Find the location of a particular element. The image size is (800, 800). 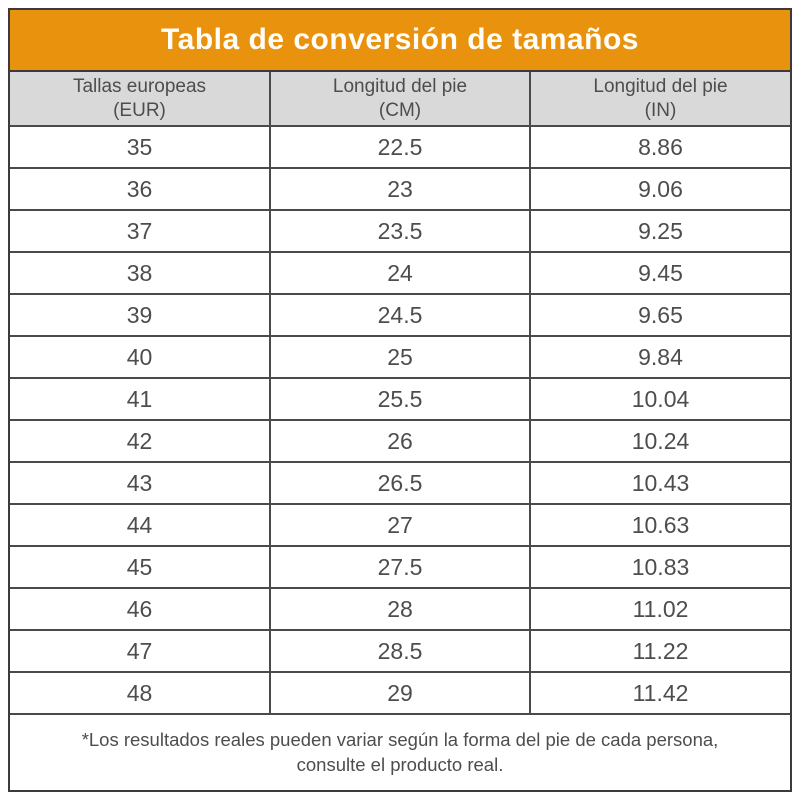

table-cell: 27 is located at coordinates (400, 525).